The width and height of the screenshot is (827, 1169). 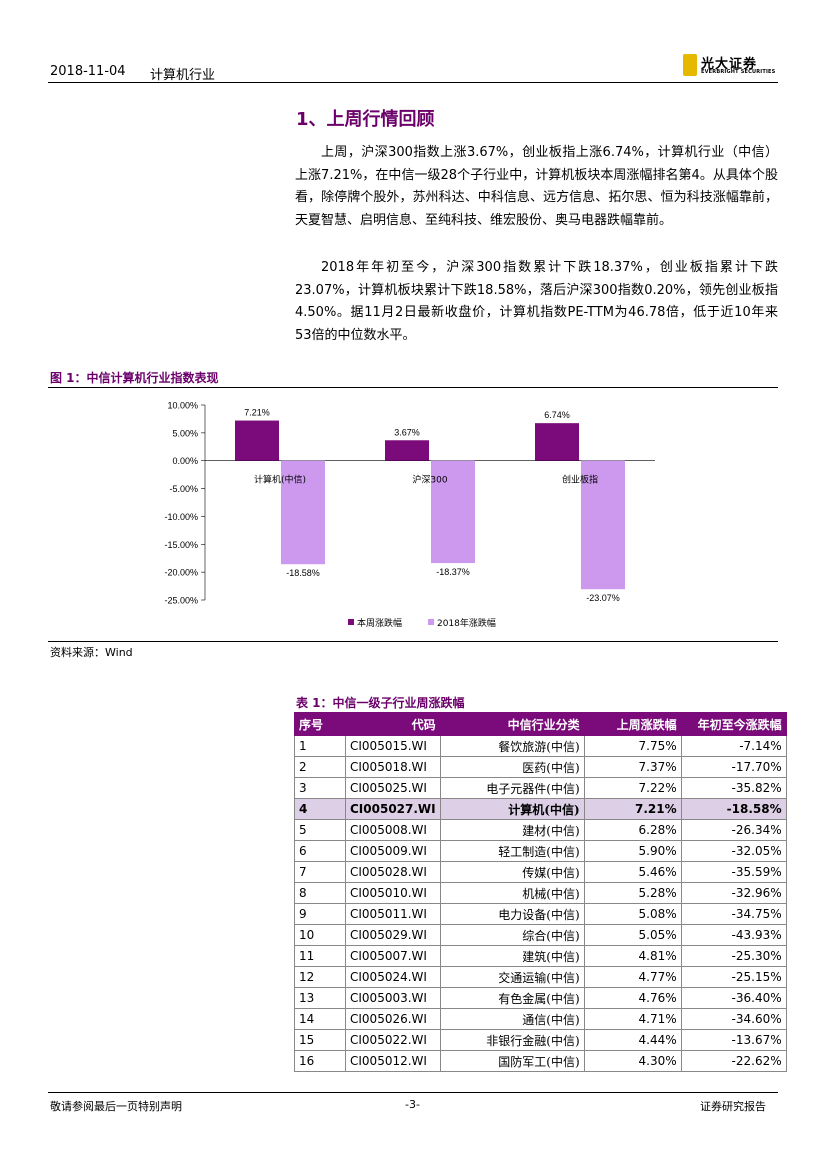 What do you see at coordinates (557, 415) in the screenshot?
I see `data-label: 6.74%` at bounding box center [557, 415].